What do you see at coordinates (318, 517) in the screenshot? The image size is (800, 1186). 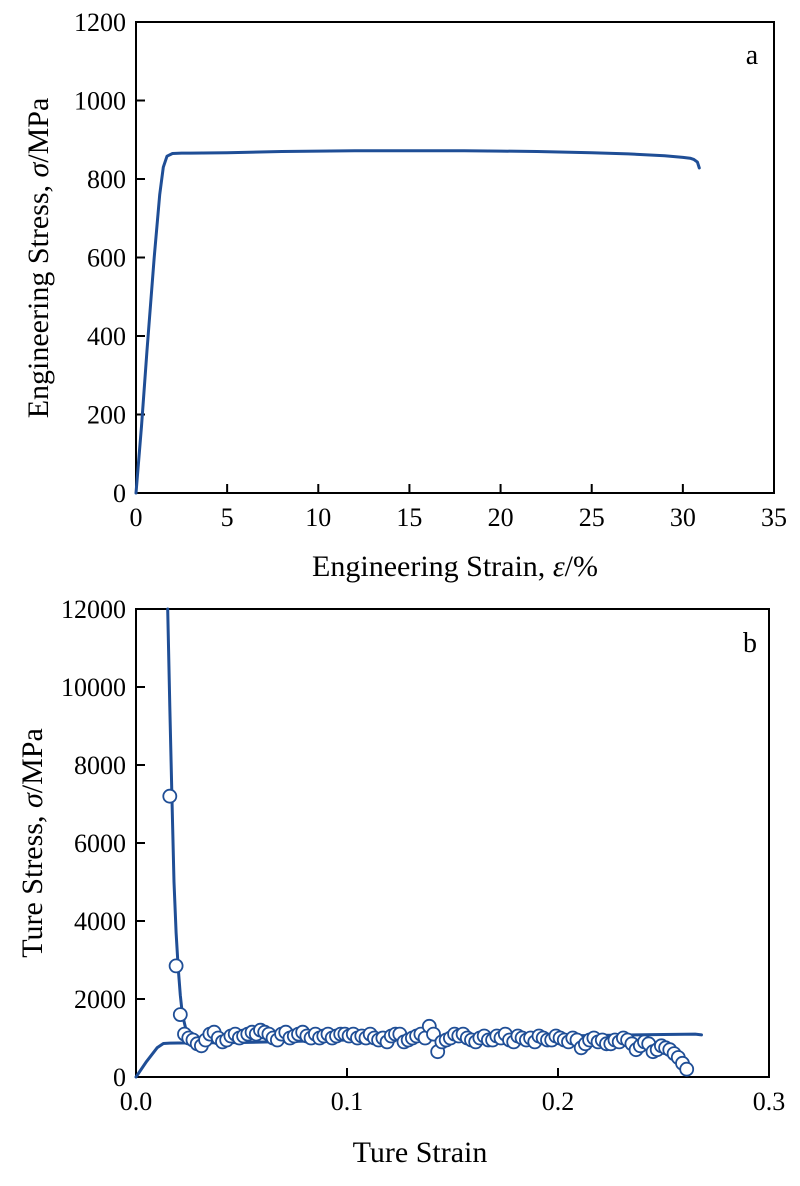 I see `panel-a-xtick-label: 10` at bounding box center [318, 517].